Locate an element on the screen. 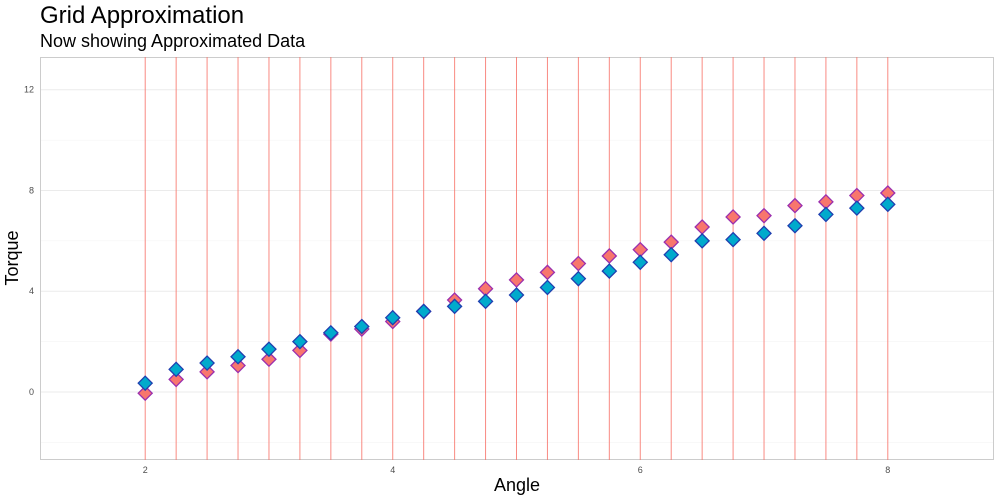 This screenshot has height=500, width=1000. x-tick-label: 8 is located at coordinates (887, 470).